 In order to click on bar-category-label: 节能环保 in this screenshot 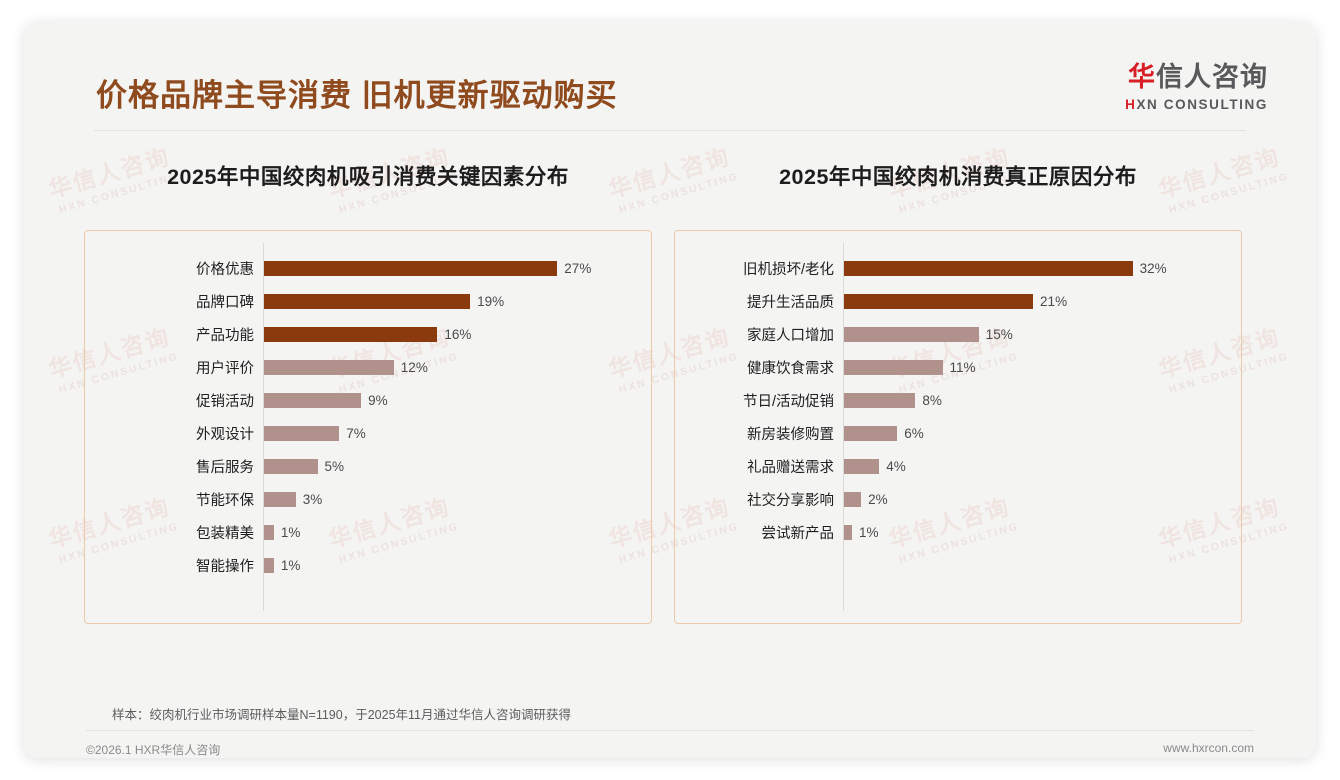, I will do `click(225, 501)`.